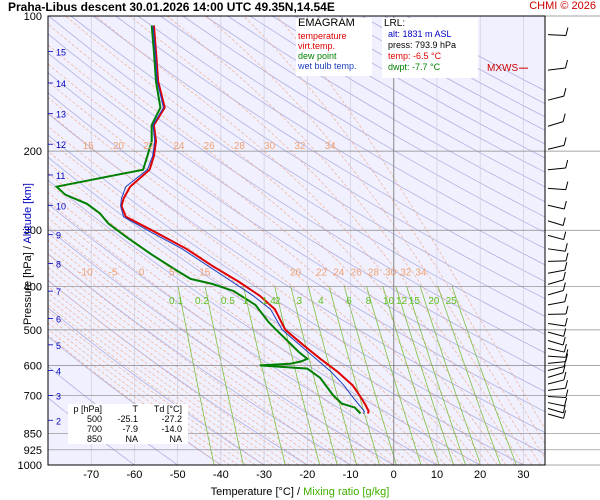 Image resolution: width=600 pixels, height=500 pixels. What do you see at coordinates (202, 301) in the screenshot?
I see `mixing-ratio-label: 0.2` at bounding box center [202, 301].